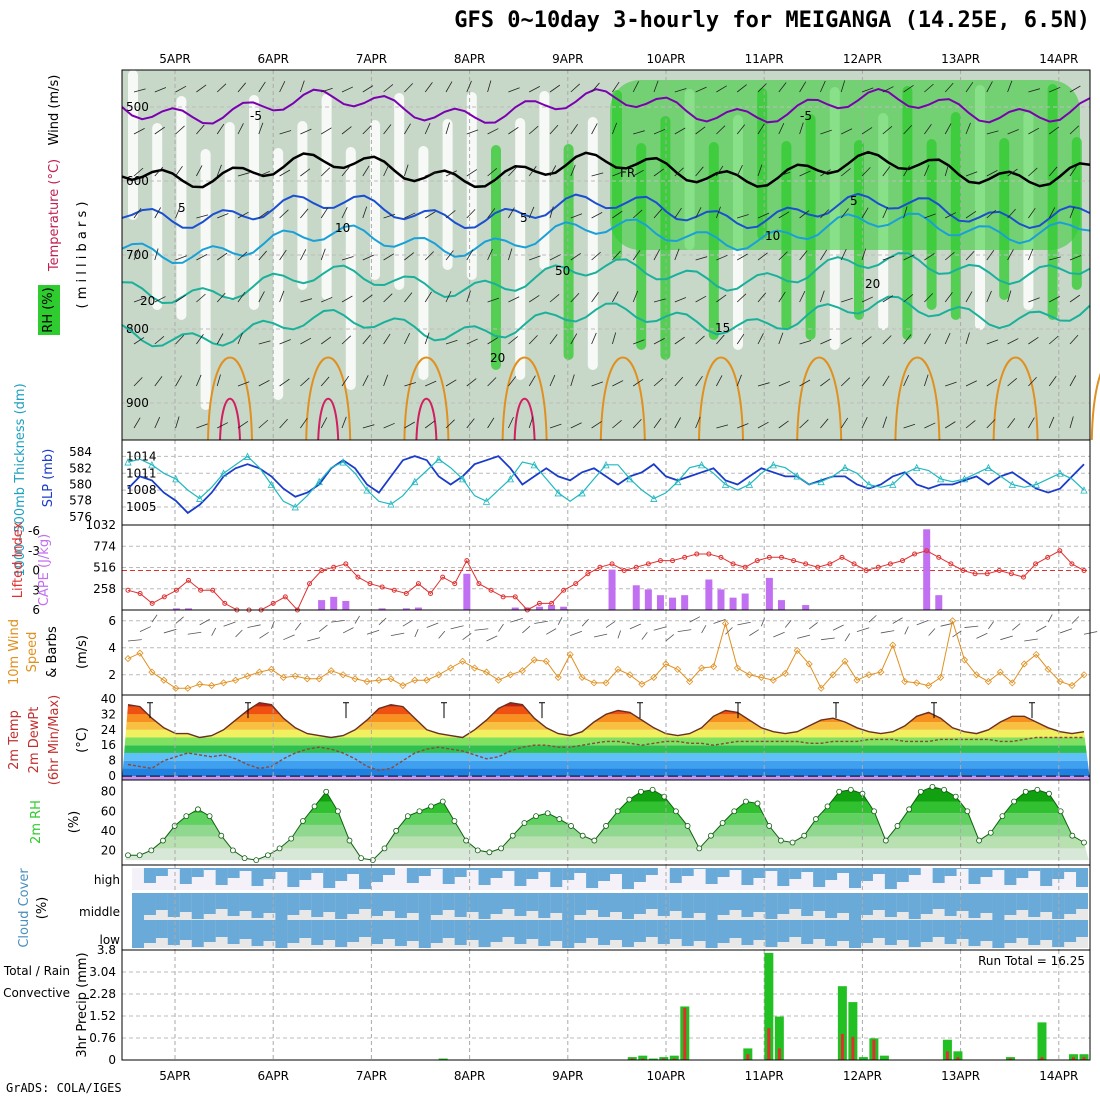 The image size is (1100, 1100). What do you see at coordinates (112, 648) in the screenshot?
I see `wind10-ytick: 4` at bounding box center [112, 648].